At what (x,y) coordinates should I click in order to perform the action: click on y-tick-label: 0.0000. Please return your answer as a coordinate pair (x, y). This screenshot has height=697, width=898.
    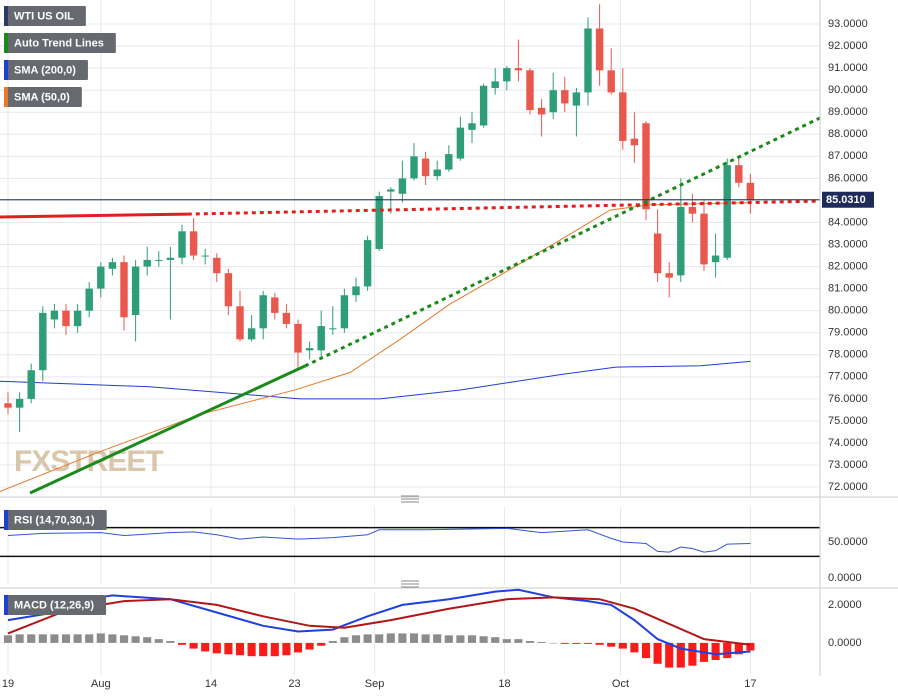
    Looking at the image, I should click on (845, 643).